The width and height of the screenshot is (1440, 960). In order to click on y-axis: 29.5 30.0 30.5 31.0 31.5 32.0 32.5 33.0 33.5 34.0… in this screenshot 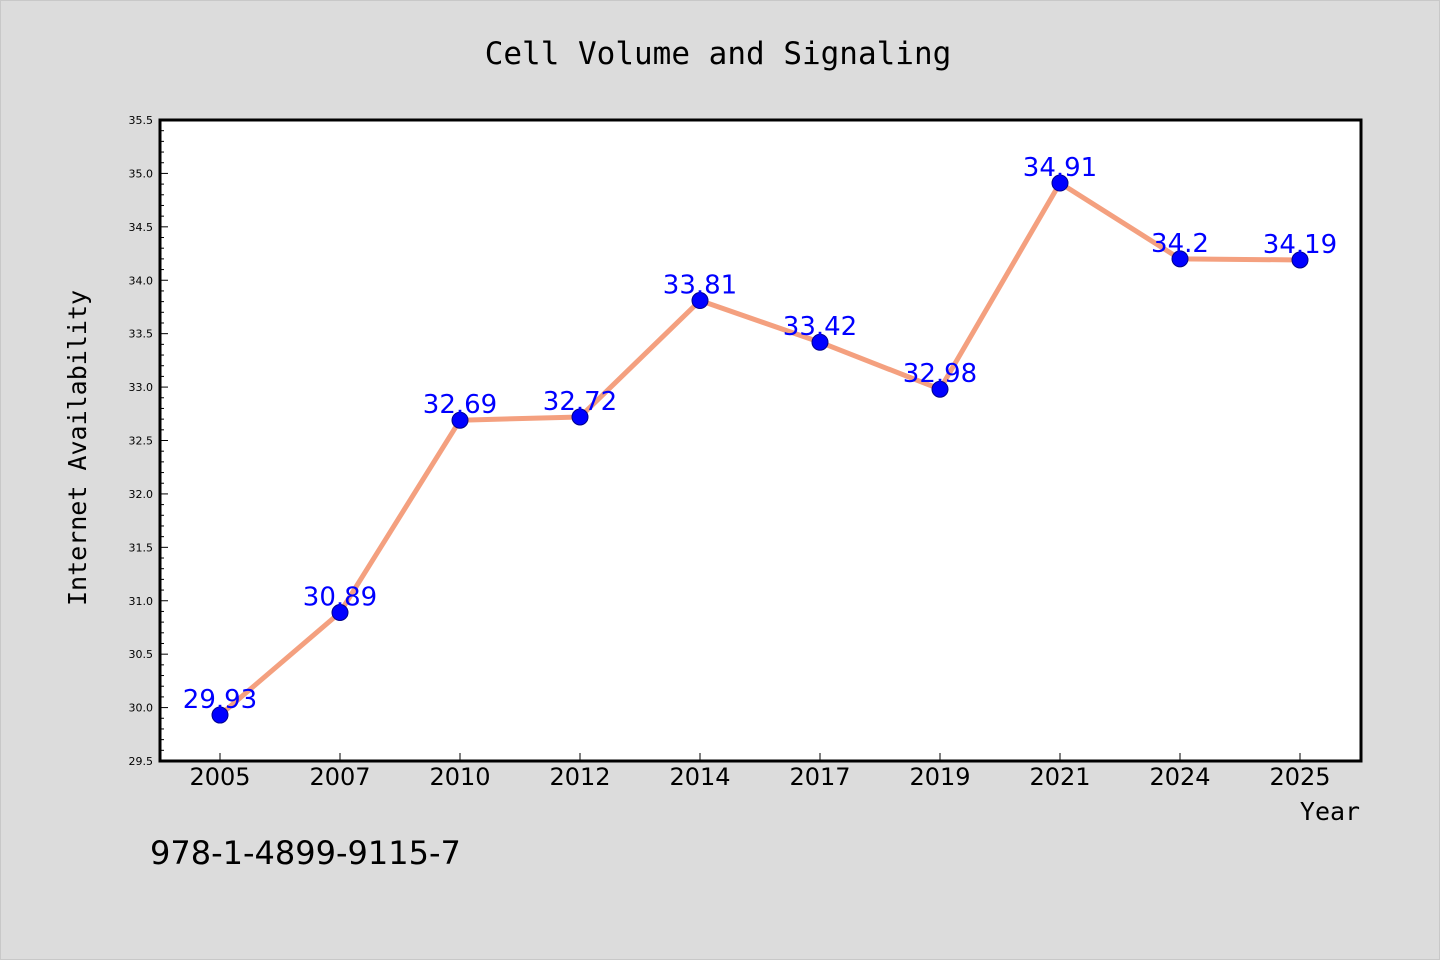, I will do `click(148, 441)`.